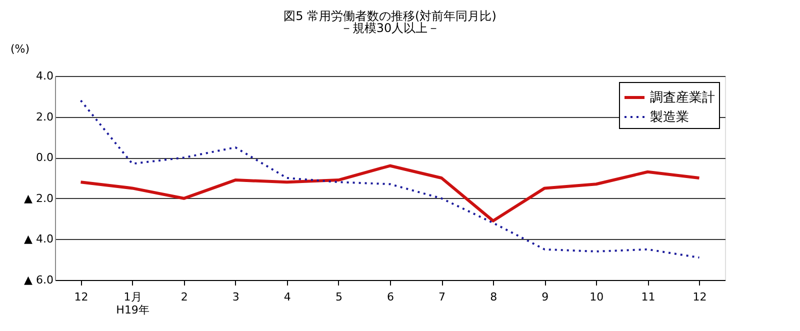  I want to click on y-tick-label: ▲ 2.0, so click(39, 198).